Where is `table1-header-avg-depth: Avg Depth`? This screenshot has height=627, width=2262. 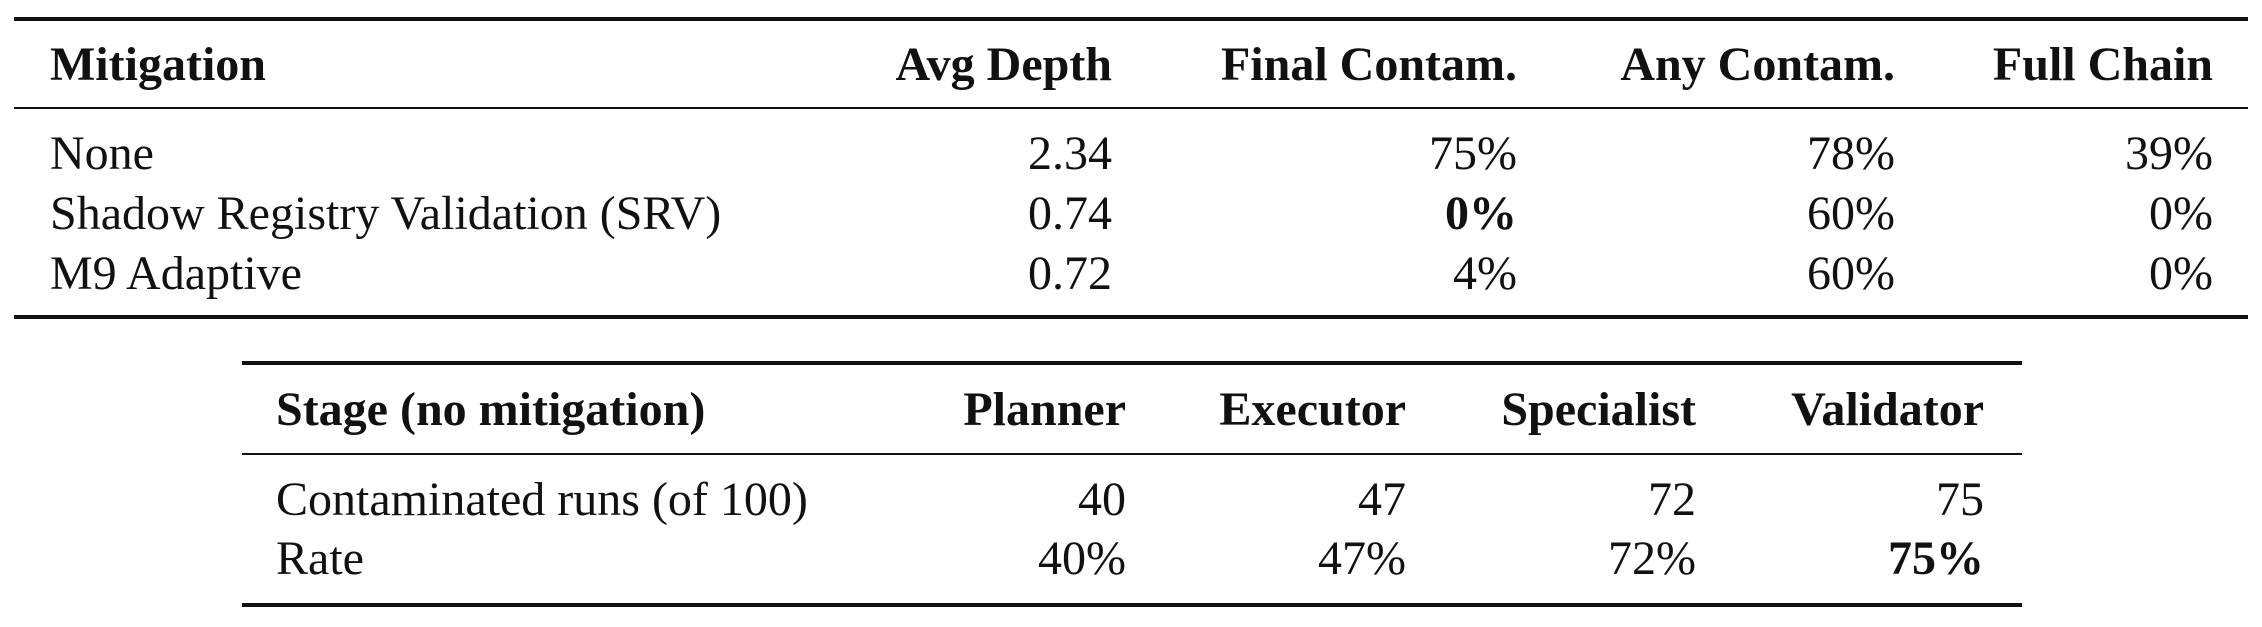 table1-header-avg-depth: Avg Depth is located at coordinates (1003, 64).